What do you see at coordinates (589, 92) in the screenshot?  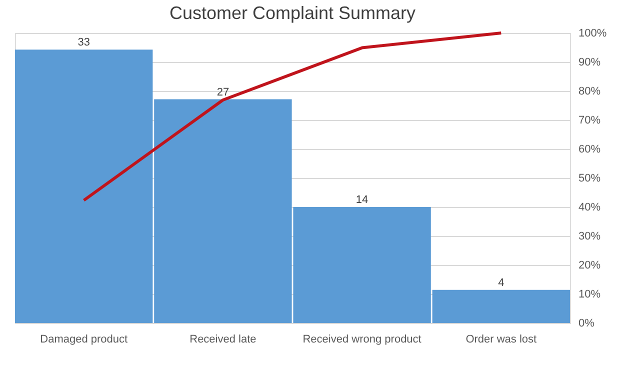 I see `y2-tick-label: 80%` at bounding box center [589, 92].